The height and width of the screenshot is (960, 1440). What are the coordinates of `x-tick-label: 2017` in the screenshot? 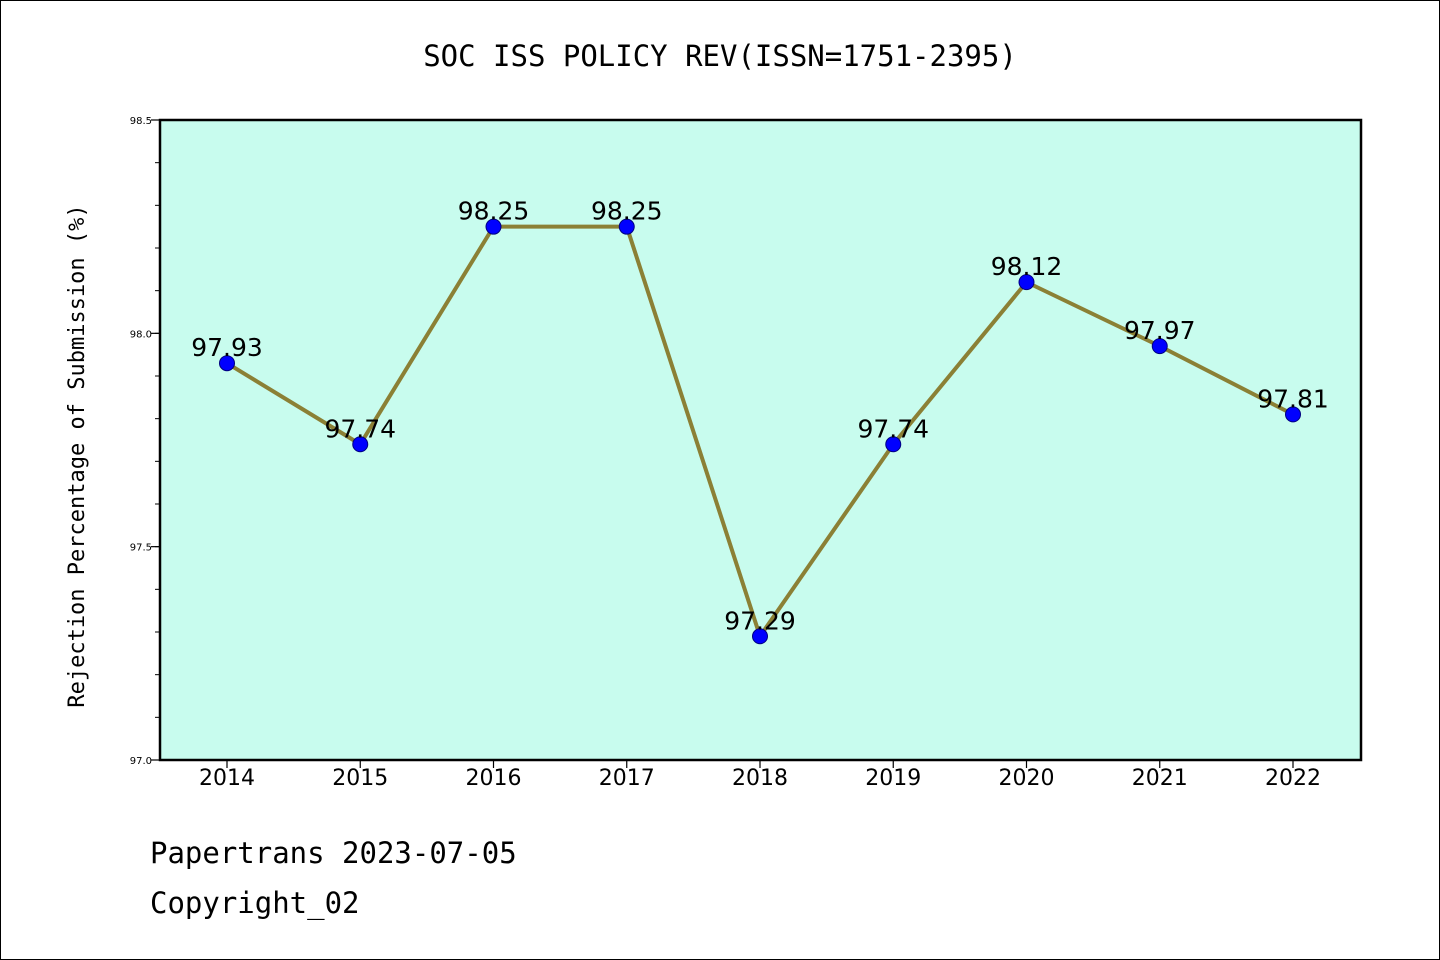 It's located at (627, 778).